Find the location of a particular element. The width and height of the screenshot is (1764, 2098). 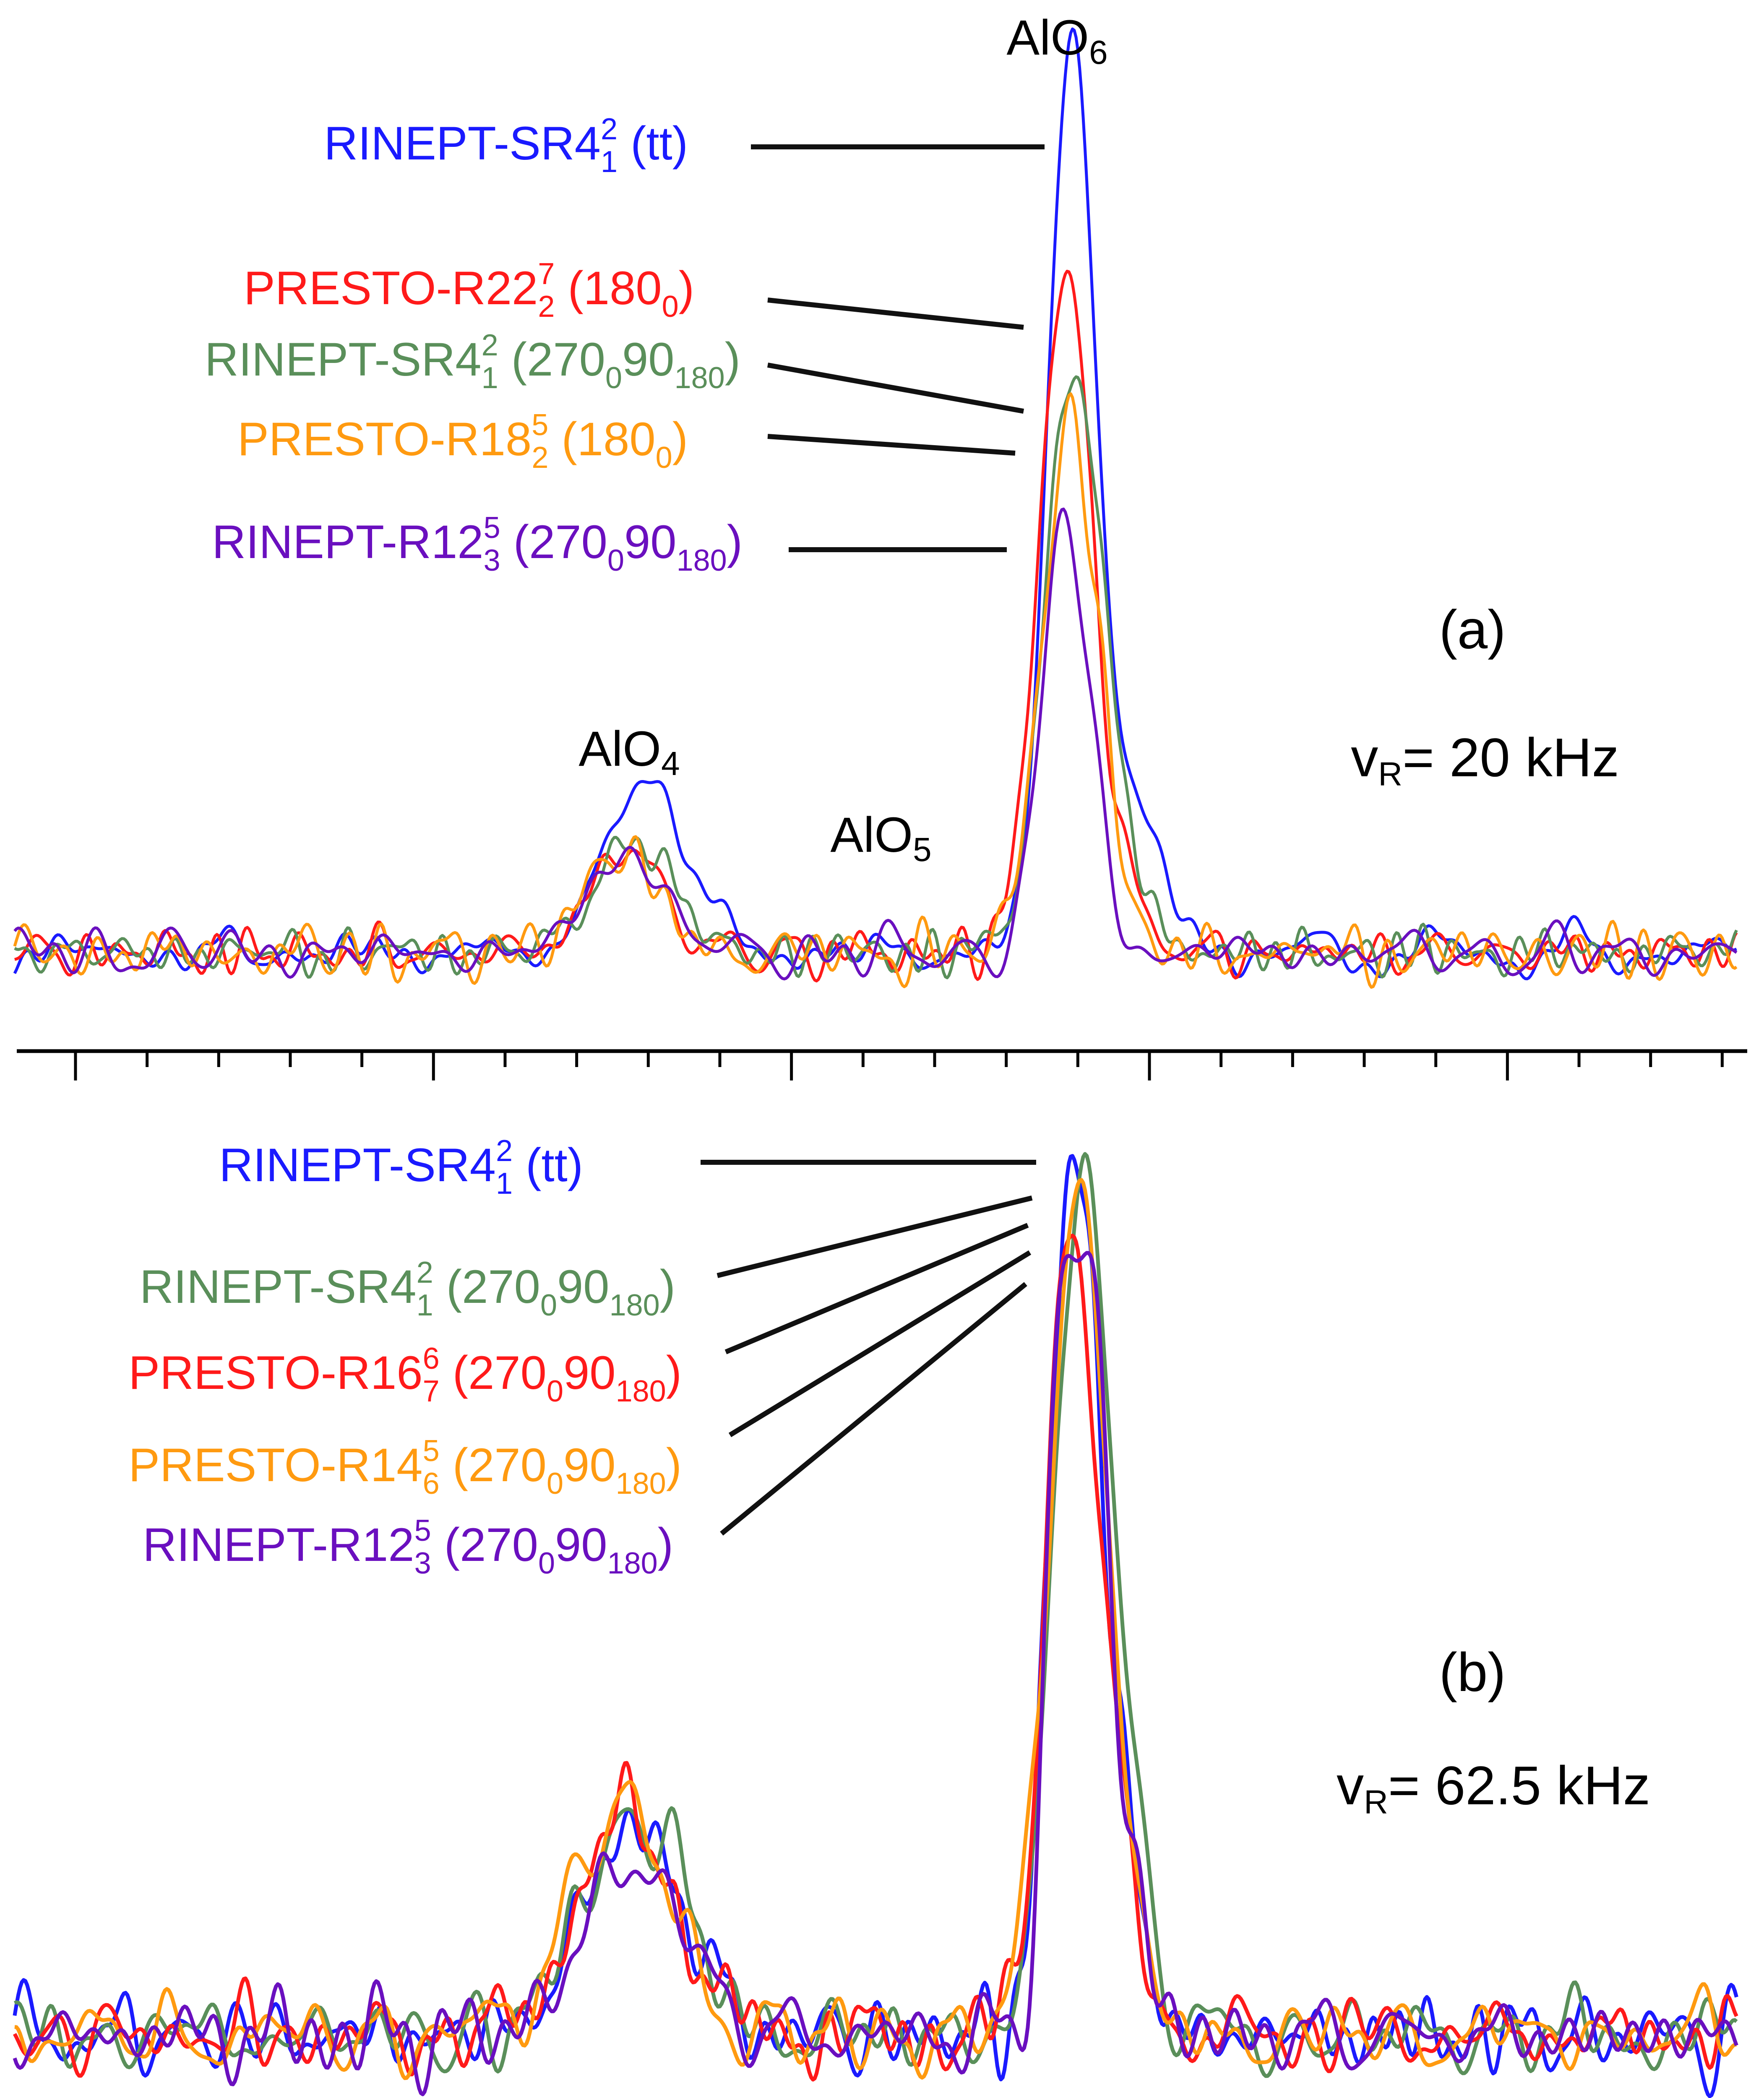

panel-a-x-axis is located at coordinates (882, 1064).